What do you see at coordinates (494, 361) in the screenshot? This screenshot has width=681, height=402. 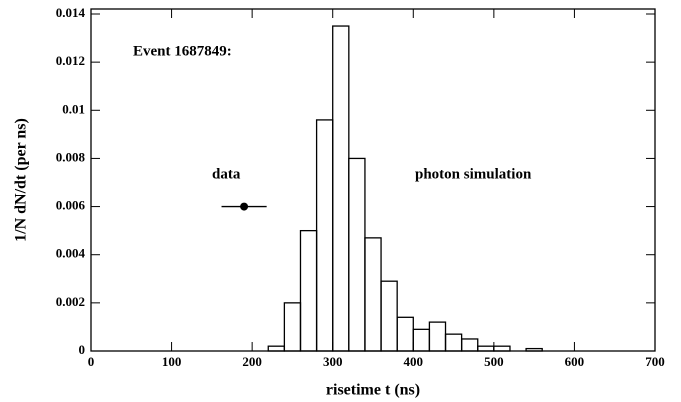 I see `x-tick-label: 500` at bounding box center [494, 361].